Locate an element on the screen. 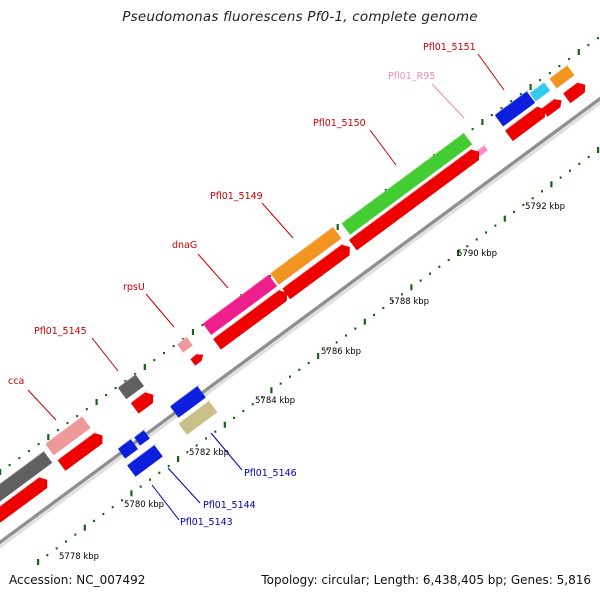  scale-label: 5782 kbp is located at coordinates (209, 453).